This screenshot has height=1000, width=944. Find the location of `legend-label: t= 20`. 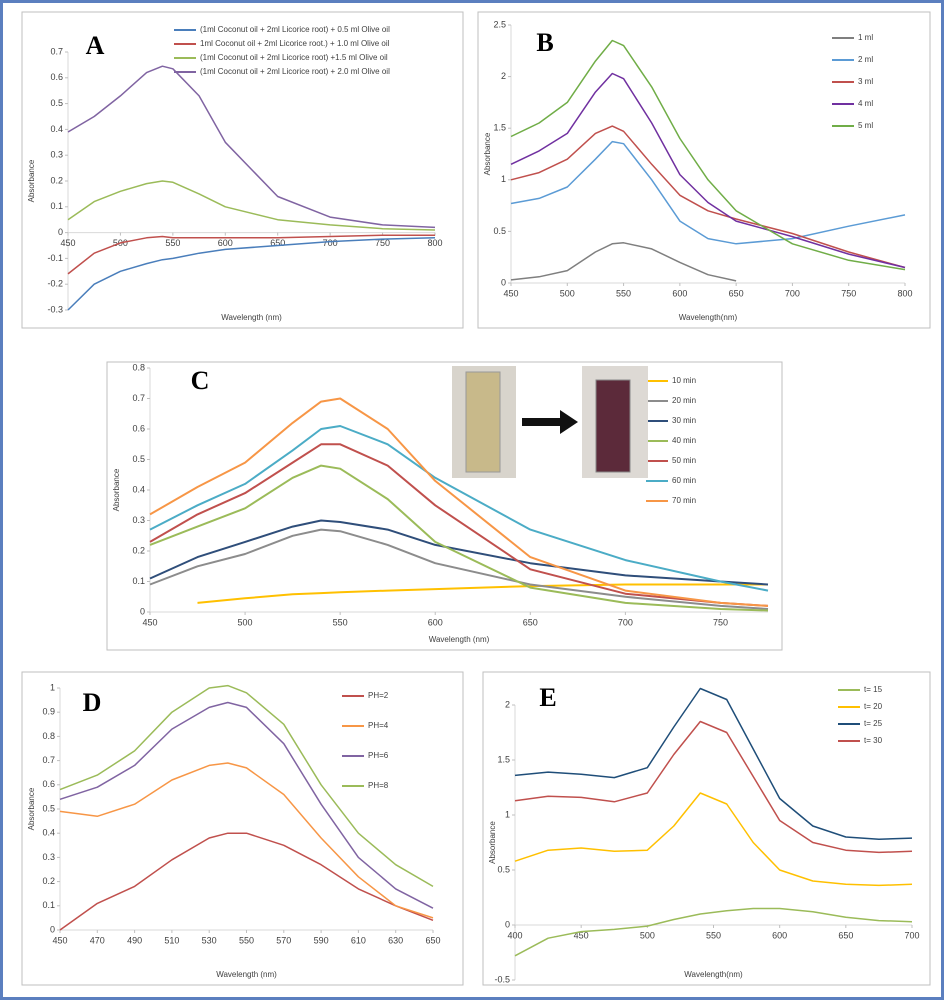

legend-label: t= 20 is located at coordinates (873, 706).